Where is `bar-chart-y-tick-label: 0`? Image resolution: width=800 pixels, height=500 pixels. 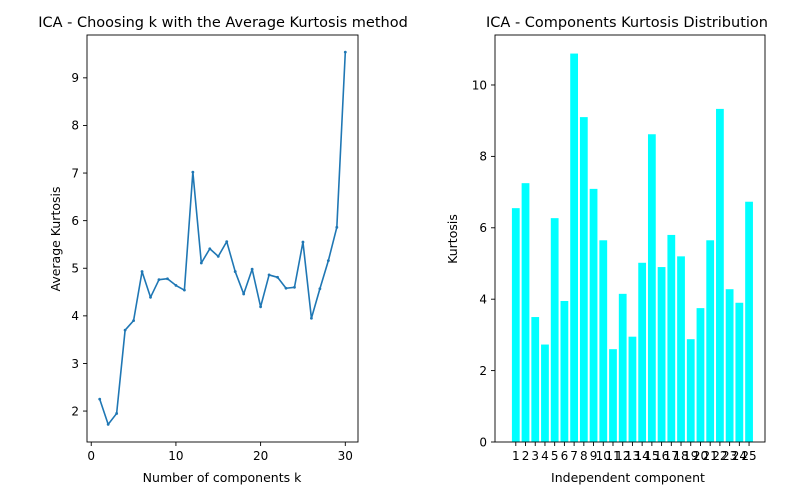
bar-chart-y-tick-label: 0 is located at coordinates (483, 442).